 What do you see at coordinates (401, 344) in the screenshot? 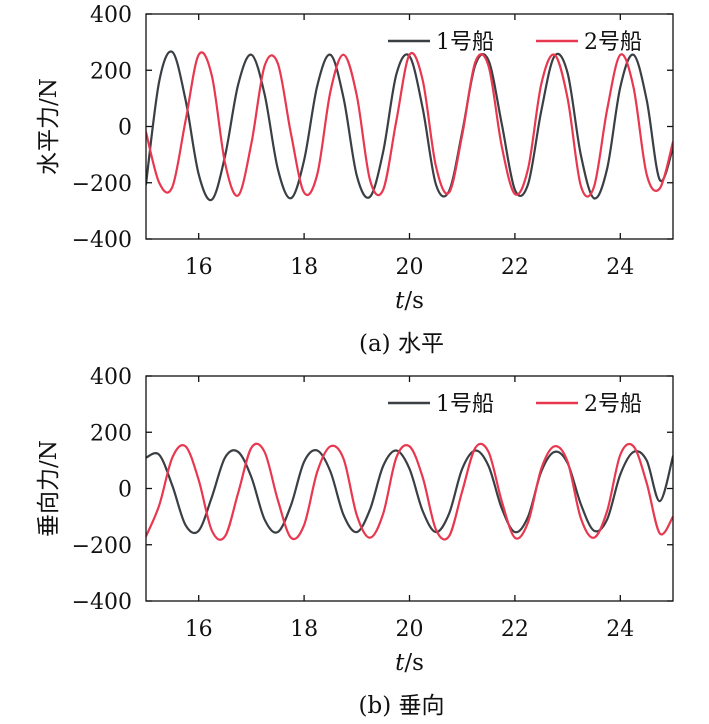
I see `panel-caption: (a) 水平` at bounding box center [401, 344].